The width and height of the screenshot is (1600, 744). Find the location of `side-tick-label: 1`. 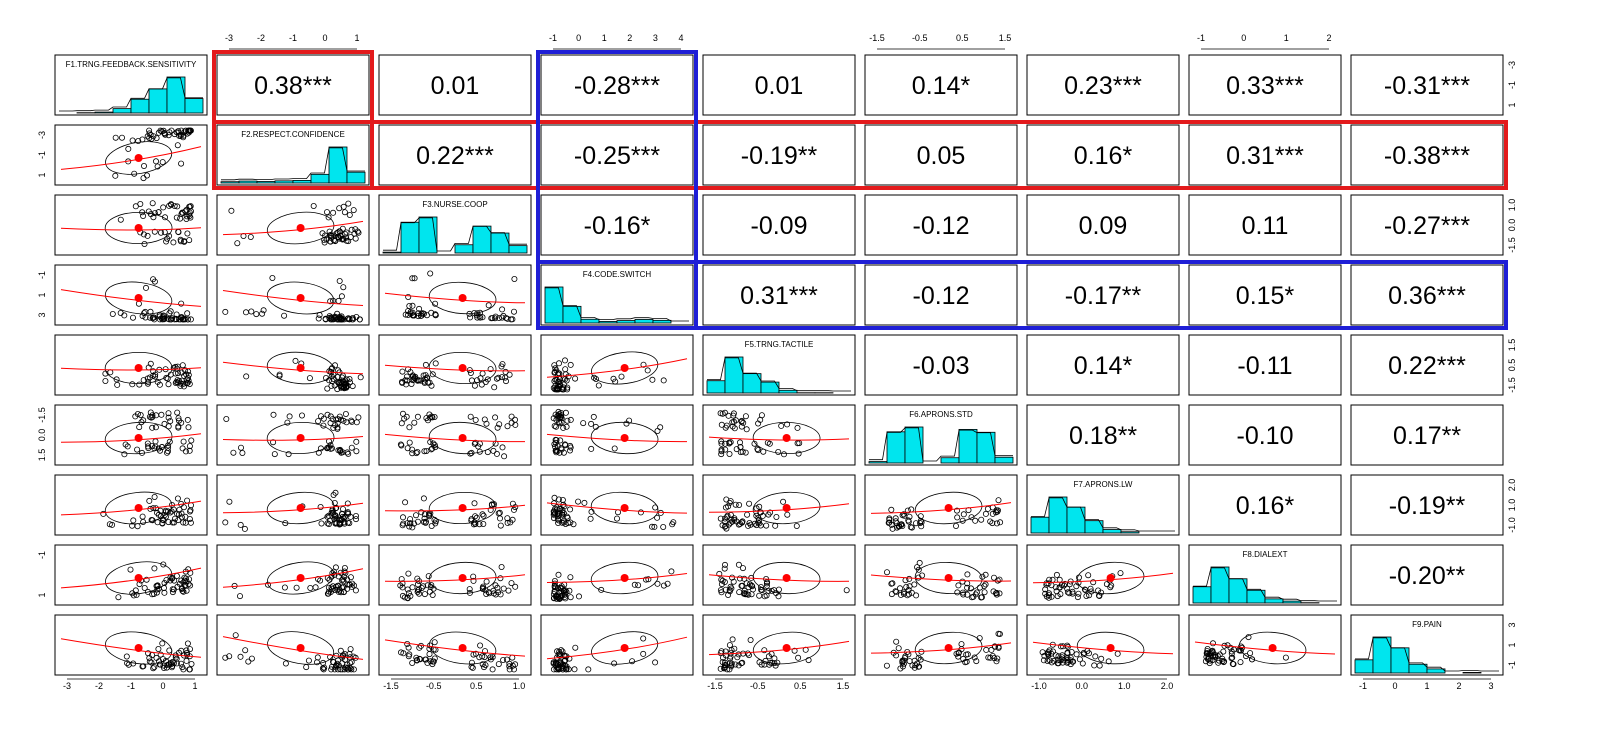

side-tick-label: 1 is located at coordinates (1512, 644).